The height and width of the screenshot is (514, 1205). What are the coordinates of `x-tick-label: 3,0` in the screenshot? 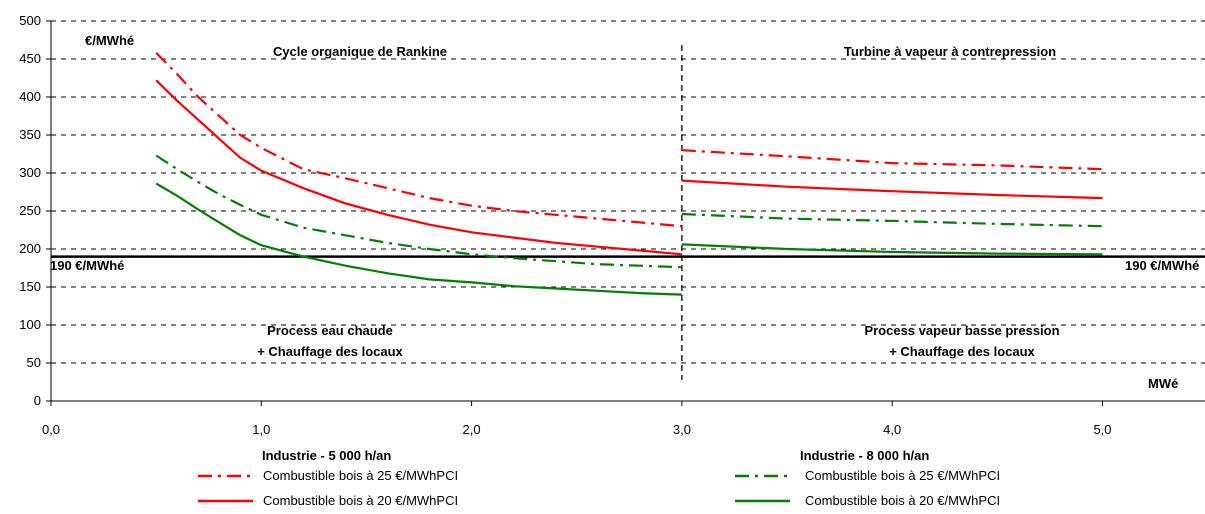 It's located at (682, 429).